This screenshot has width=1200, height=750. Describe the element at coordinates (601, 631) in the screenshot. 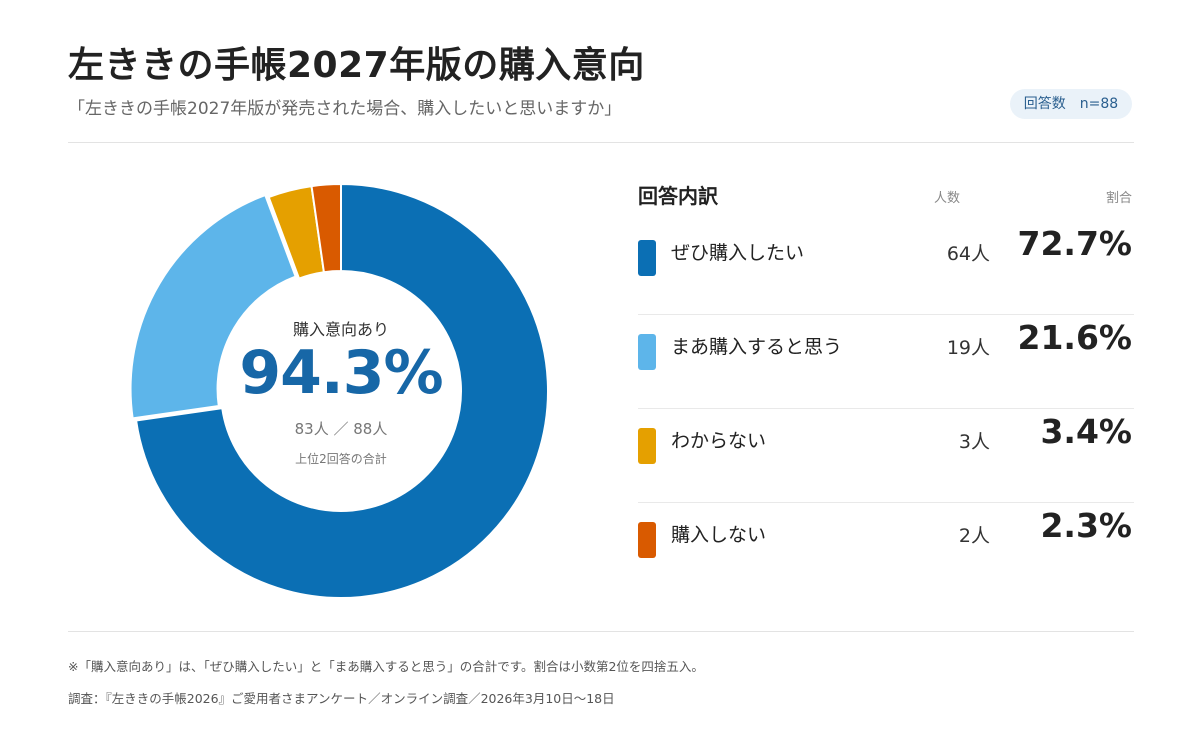

I see `footer-divider` at that location.